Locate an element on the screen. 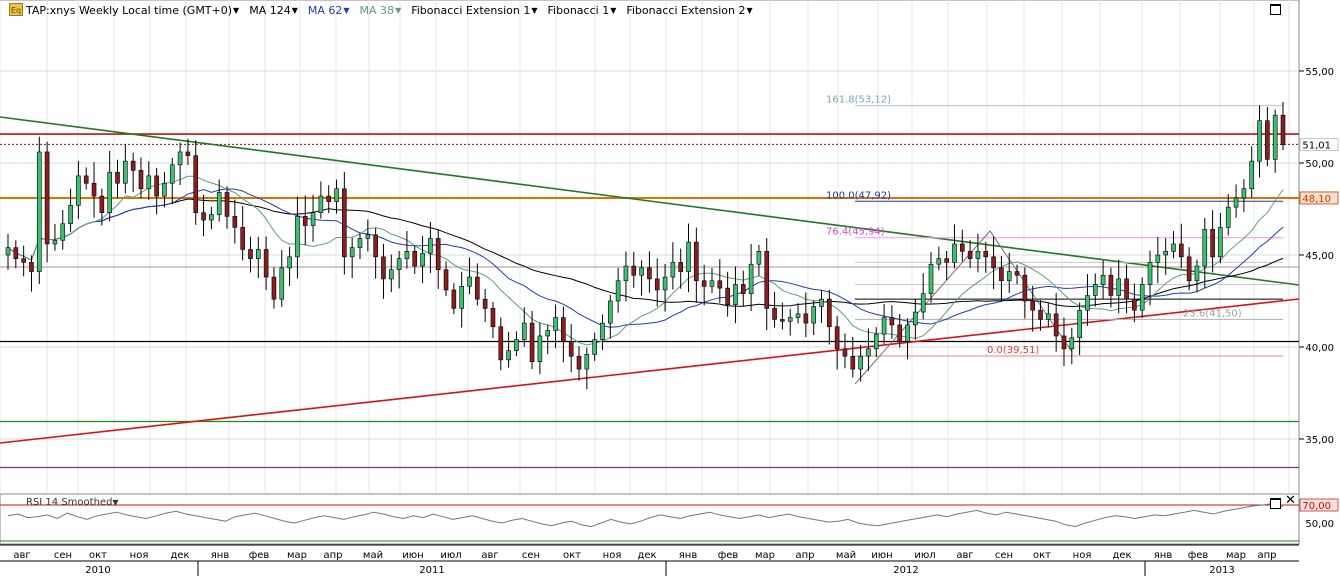 This screenshot has width=1340, height=576. month-label: май is located at coordinates (373, 555).